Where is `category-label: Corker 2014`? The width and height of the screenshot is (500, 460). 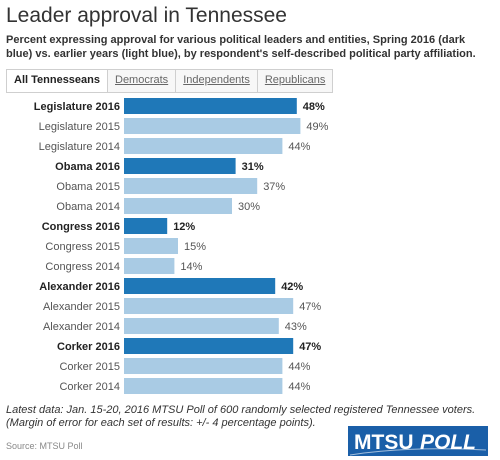
category-label: Corker 2014 is located at coordinates (89, 387).